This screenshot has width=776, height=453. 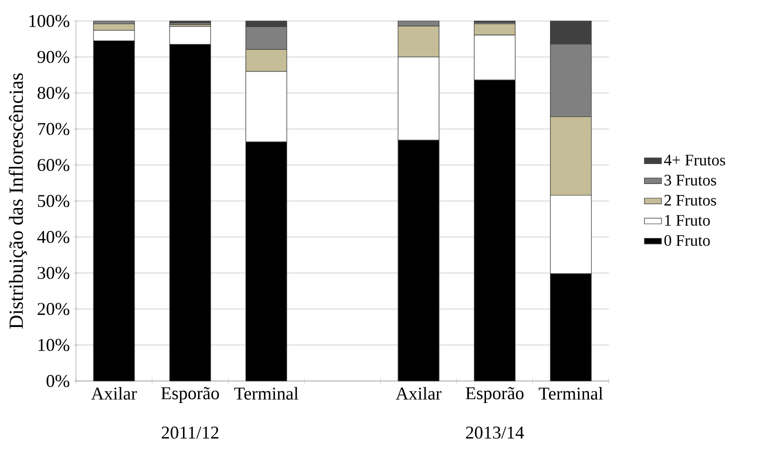 What do you see at coordinates (54, 309) in the screenshot?
I see `y-tick-label: 20%` at bounding box center [54, 309].